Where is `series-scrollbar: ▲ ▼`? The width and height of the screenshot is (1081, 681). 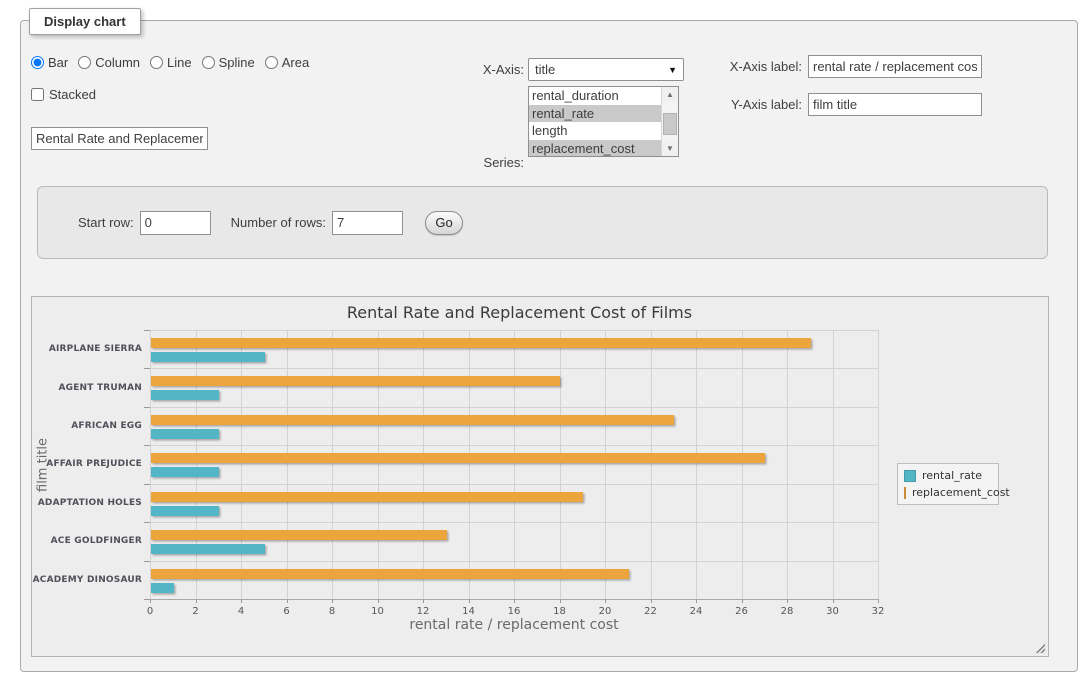 series-scrollbar: ▲ ▼ is located at coordinates (669, 121).